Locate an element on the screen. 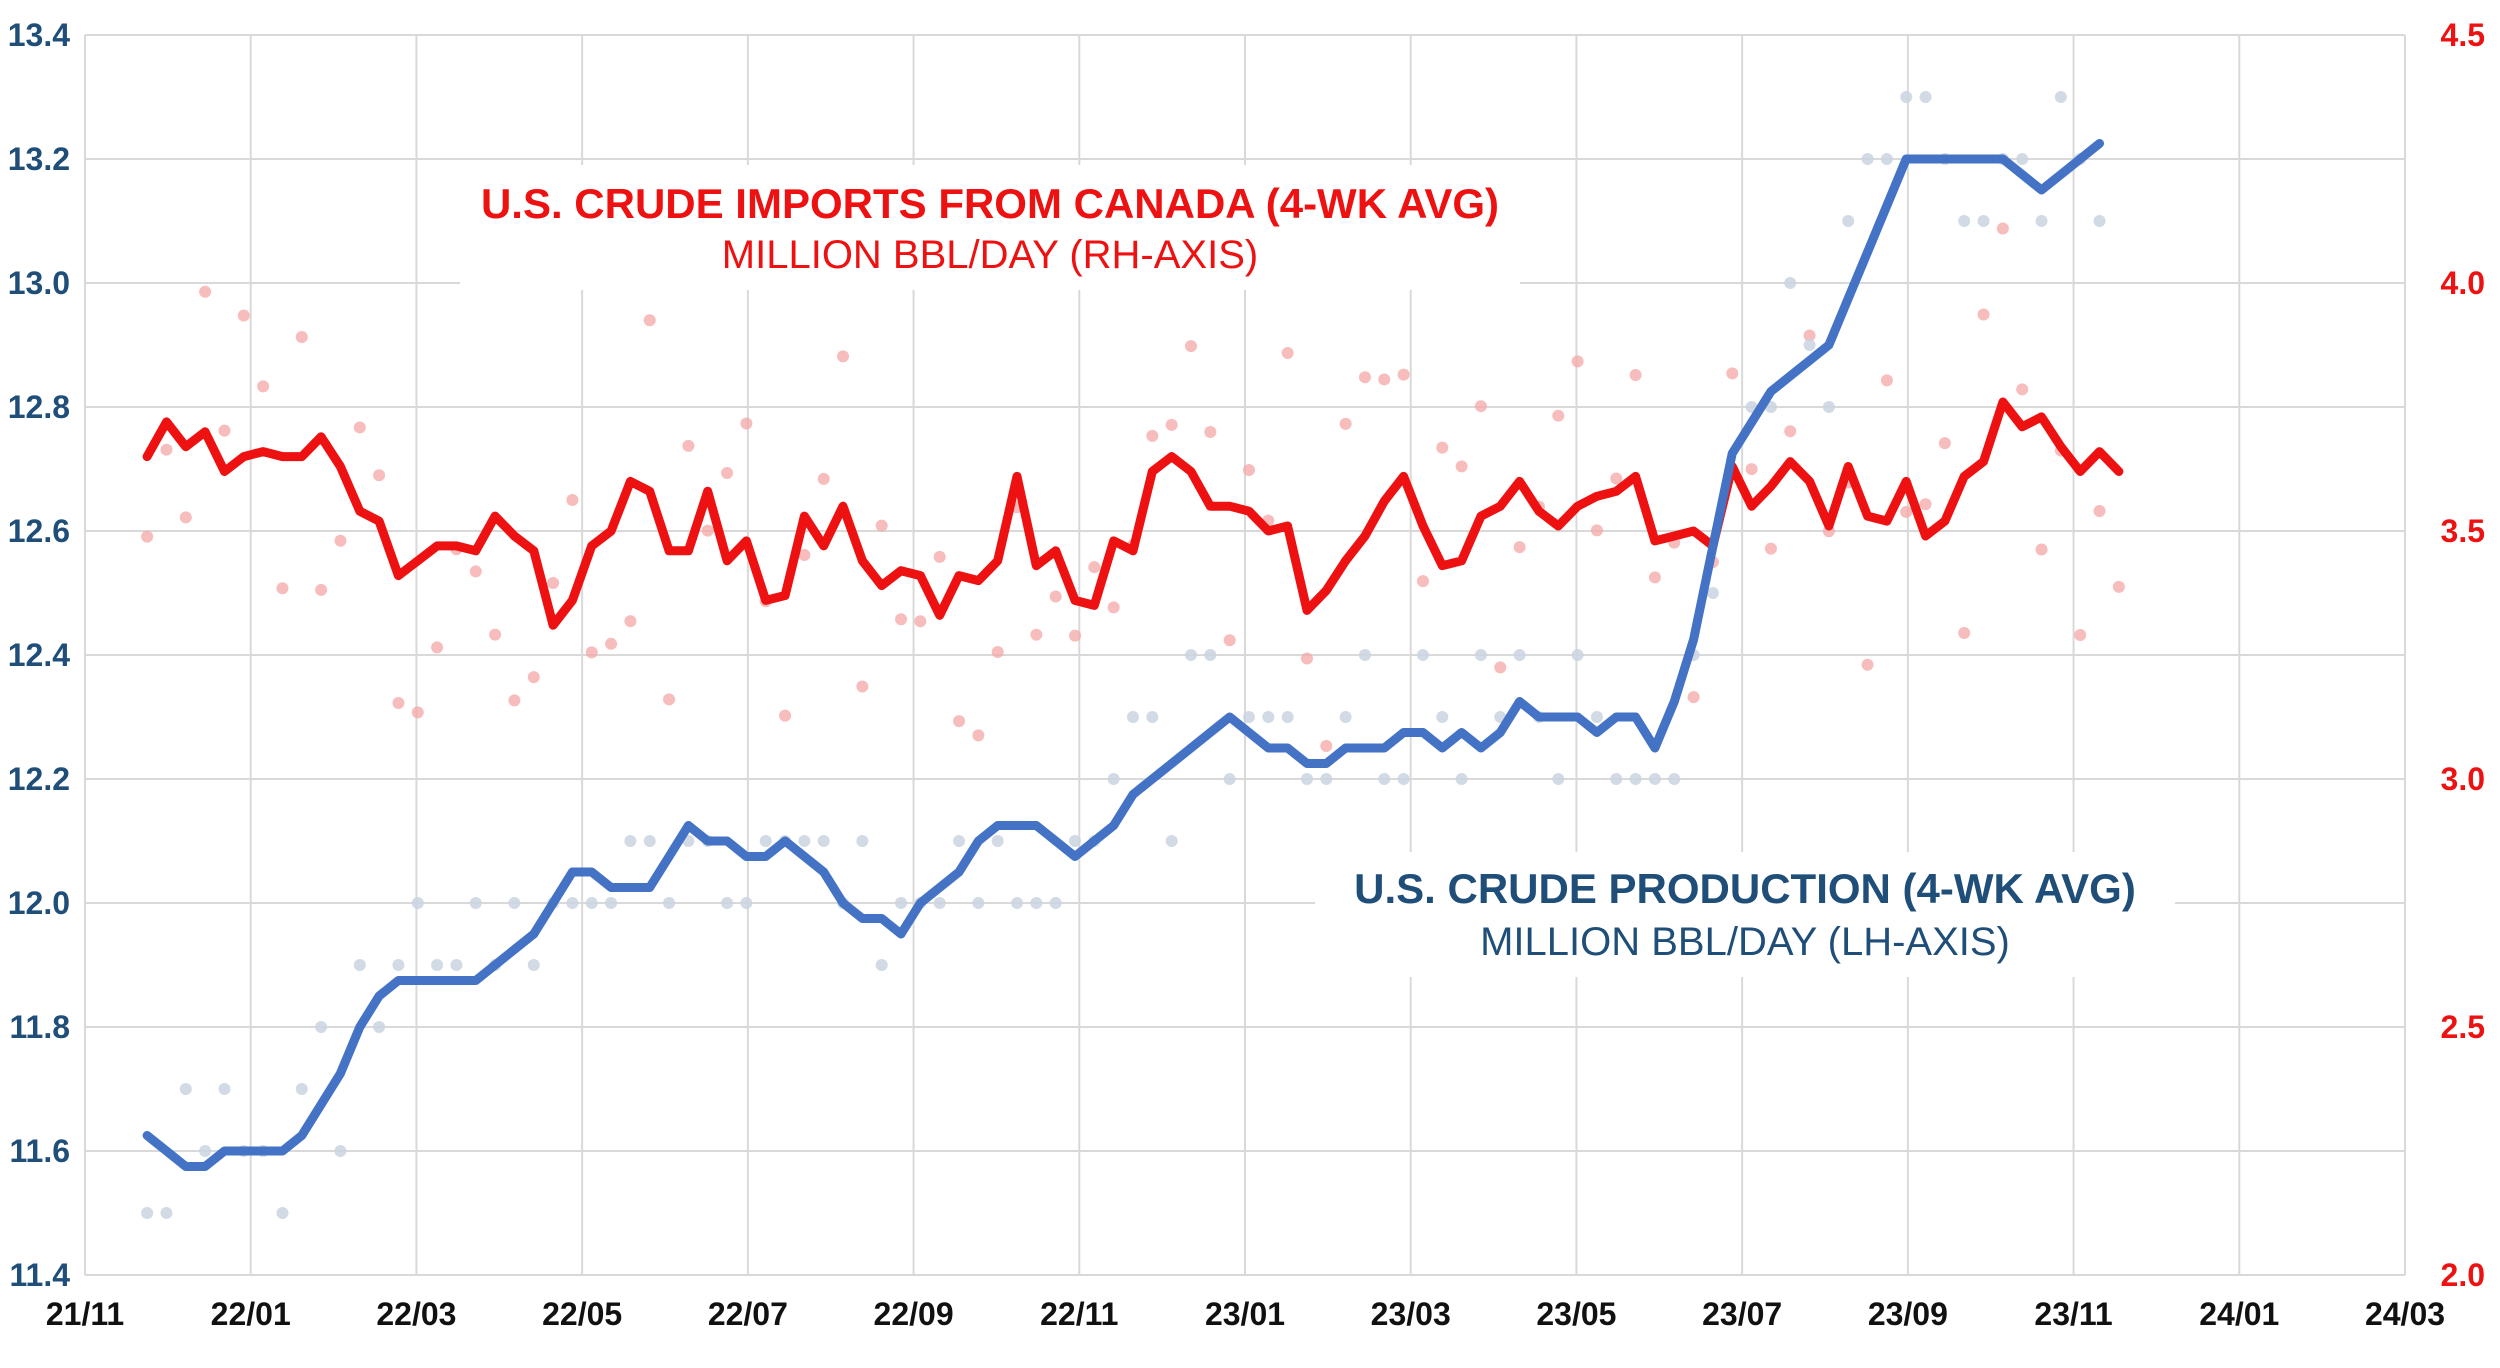 The width and height of the screenshot is (2500, 1368). right-tick-label: 4.0 is located at coordinates (2463, 283).